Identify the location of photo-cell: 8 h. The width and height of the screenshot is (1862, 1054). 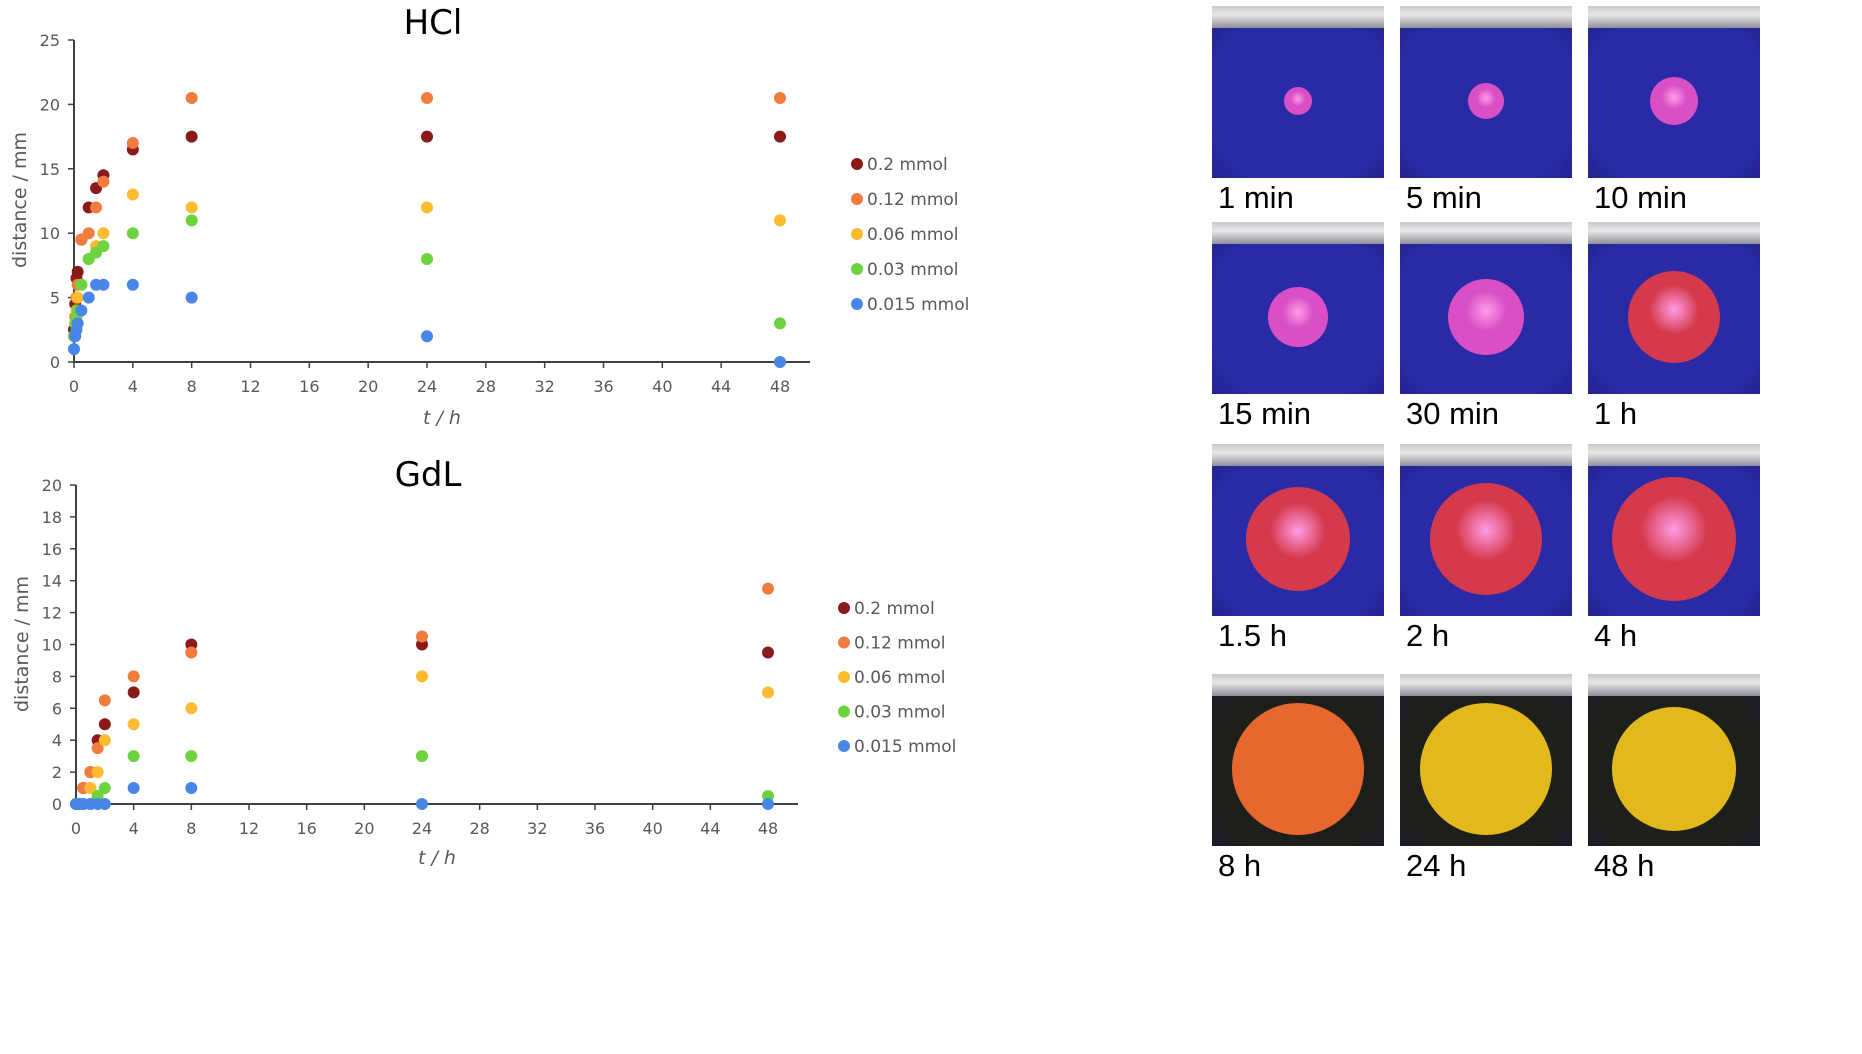
(1298, 780).